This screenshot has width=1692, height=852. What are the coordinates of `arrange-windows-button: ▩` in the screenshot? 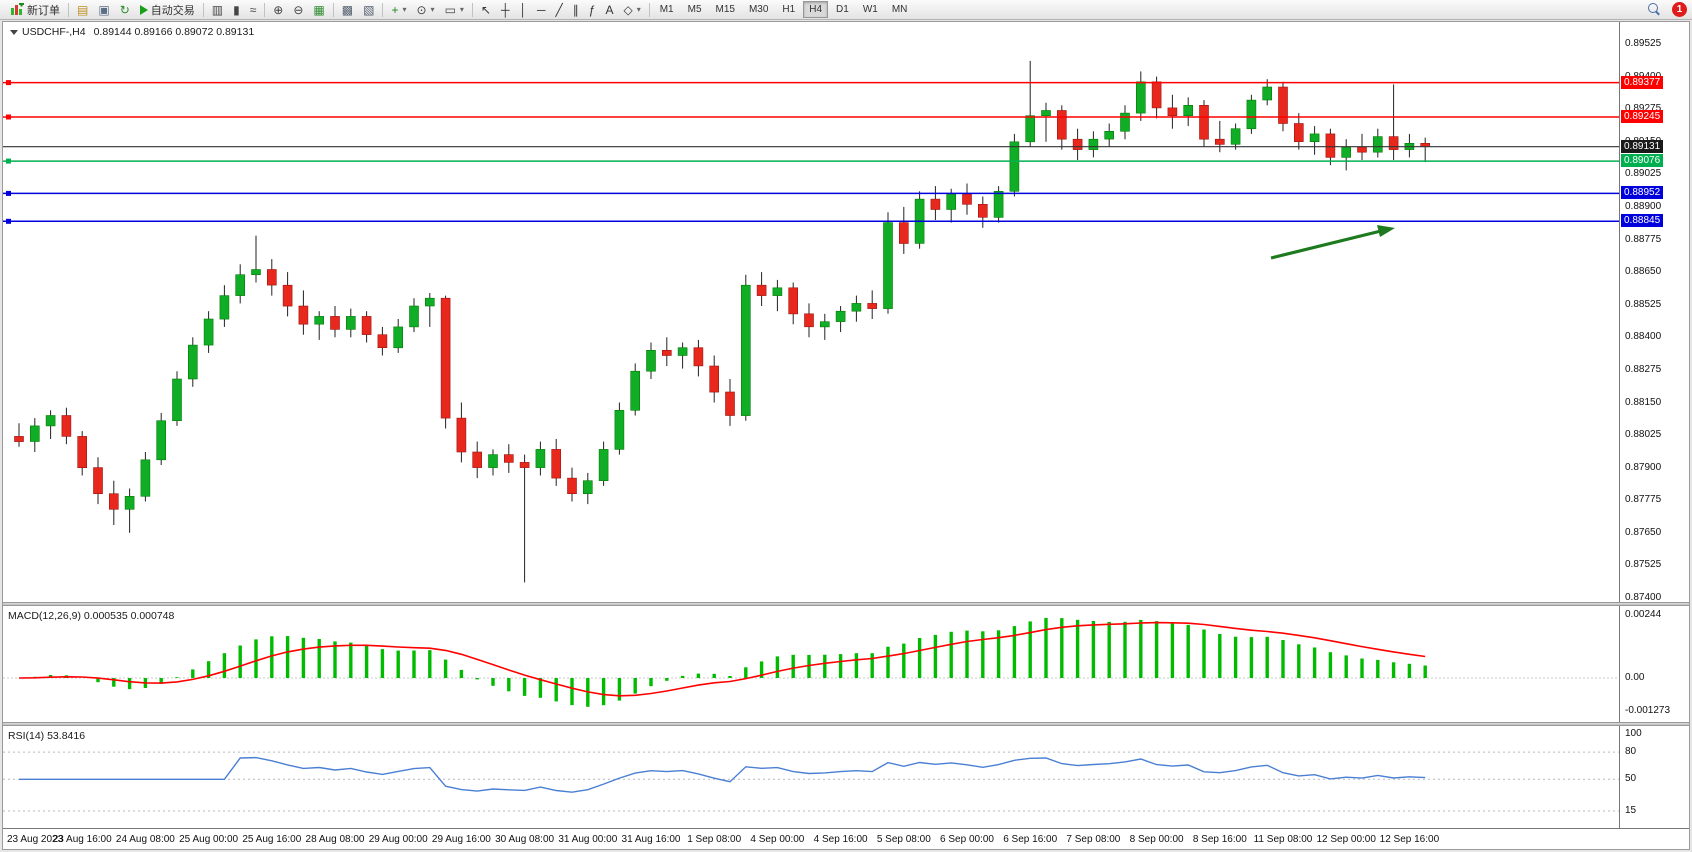 It's located at (347, 10).